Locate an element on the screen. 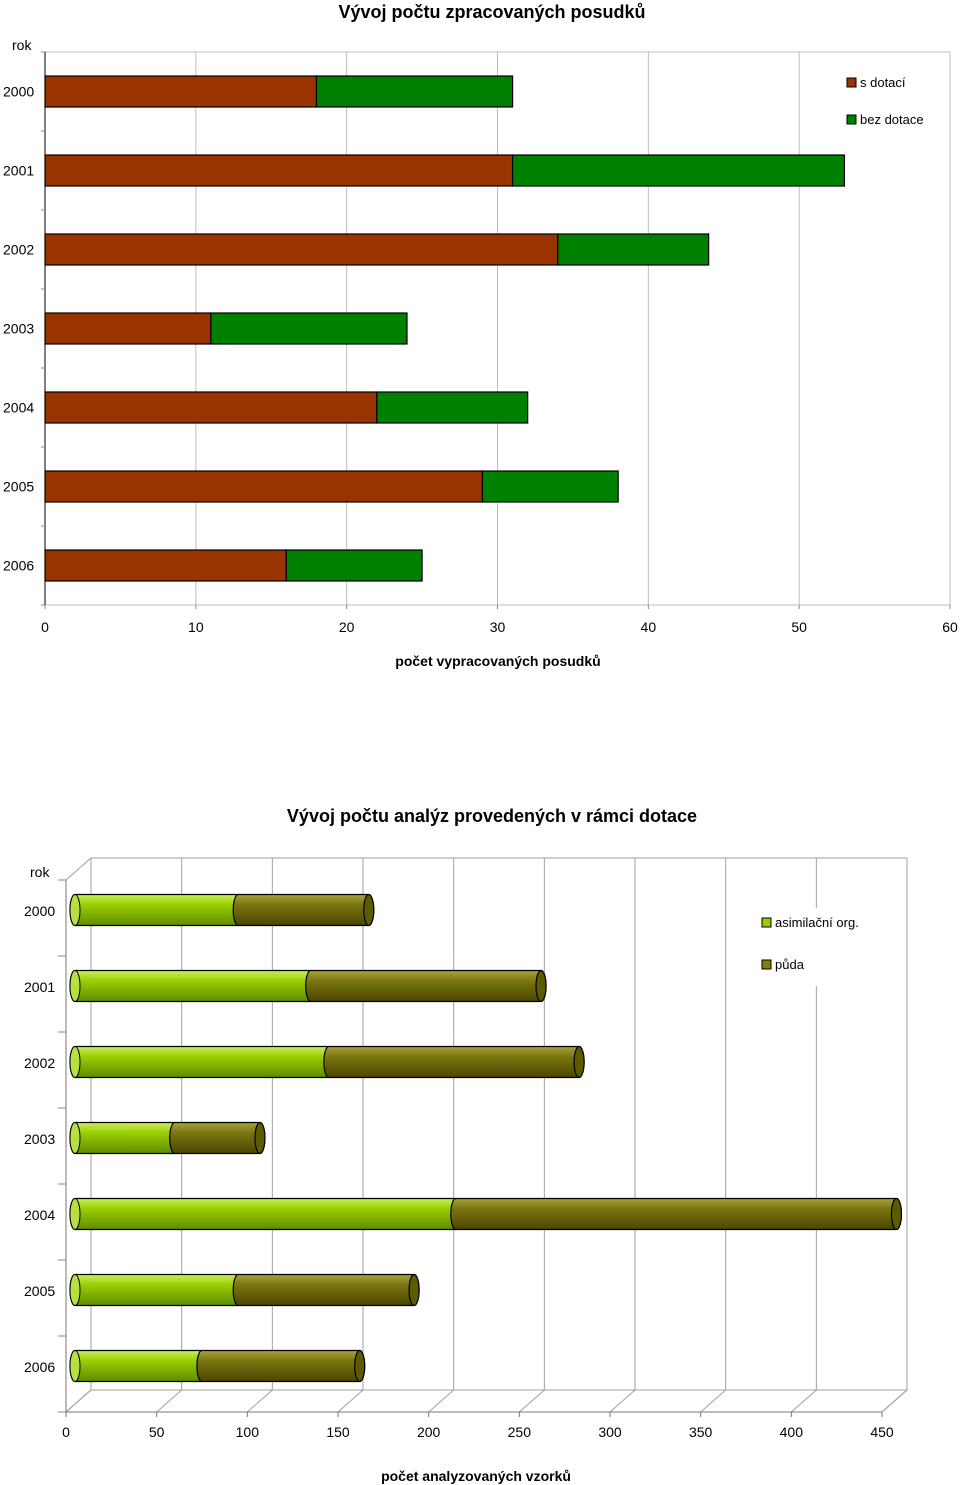  chart1-bar-2005-s-dotaci is located at coordinates (264, 486).